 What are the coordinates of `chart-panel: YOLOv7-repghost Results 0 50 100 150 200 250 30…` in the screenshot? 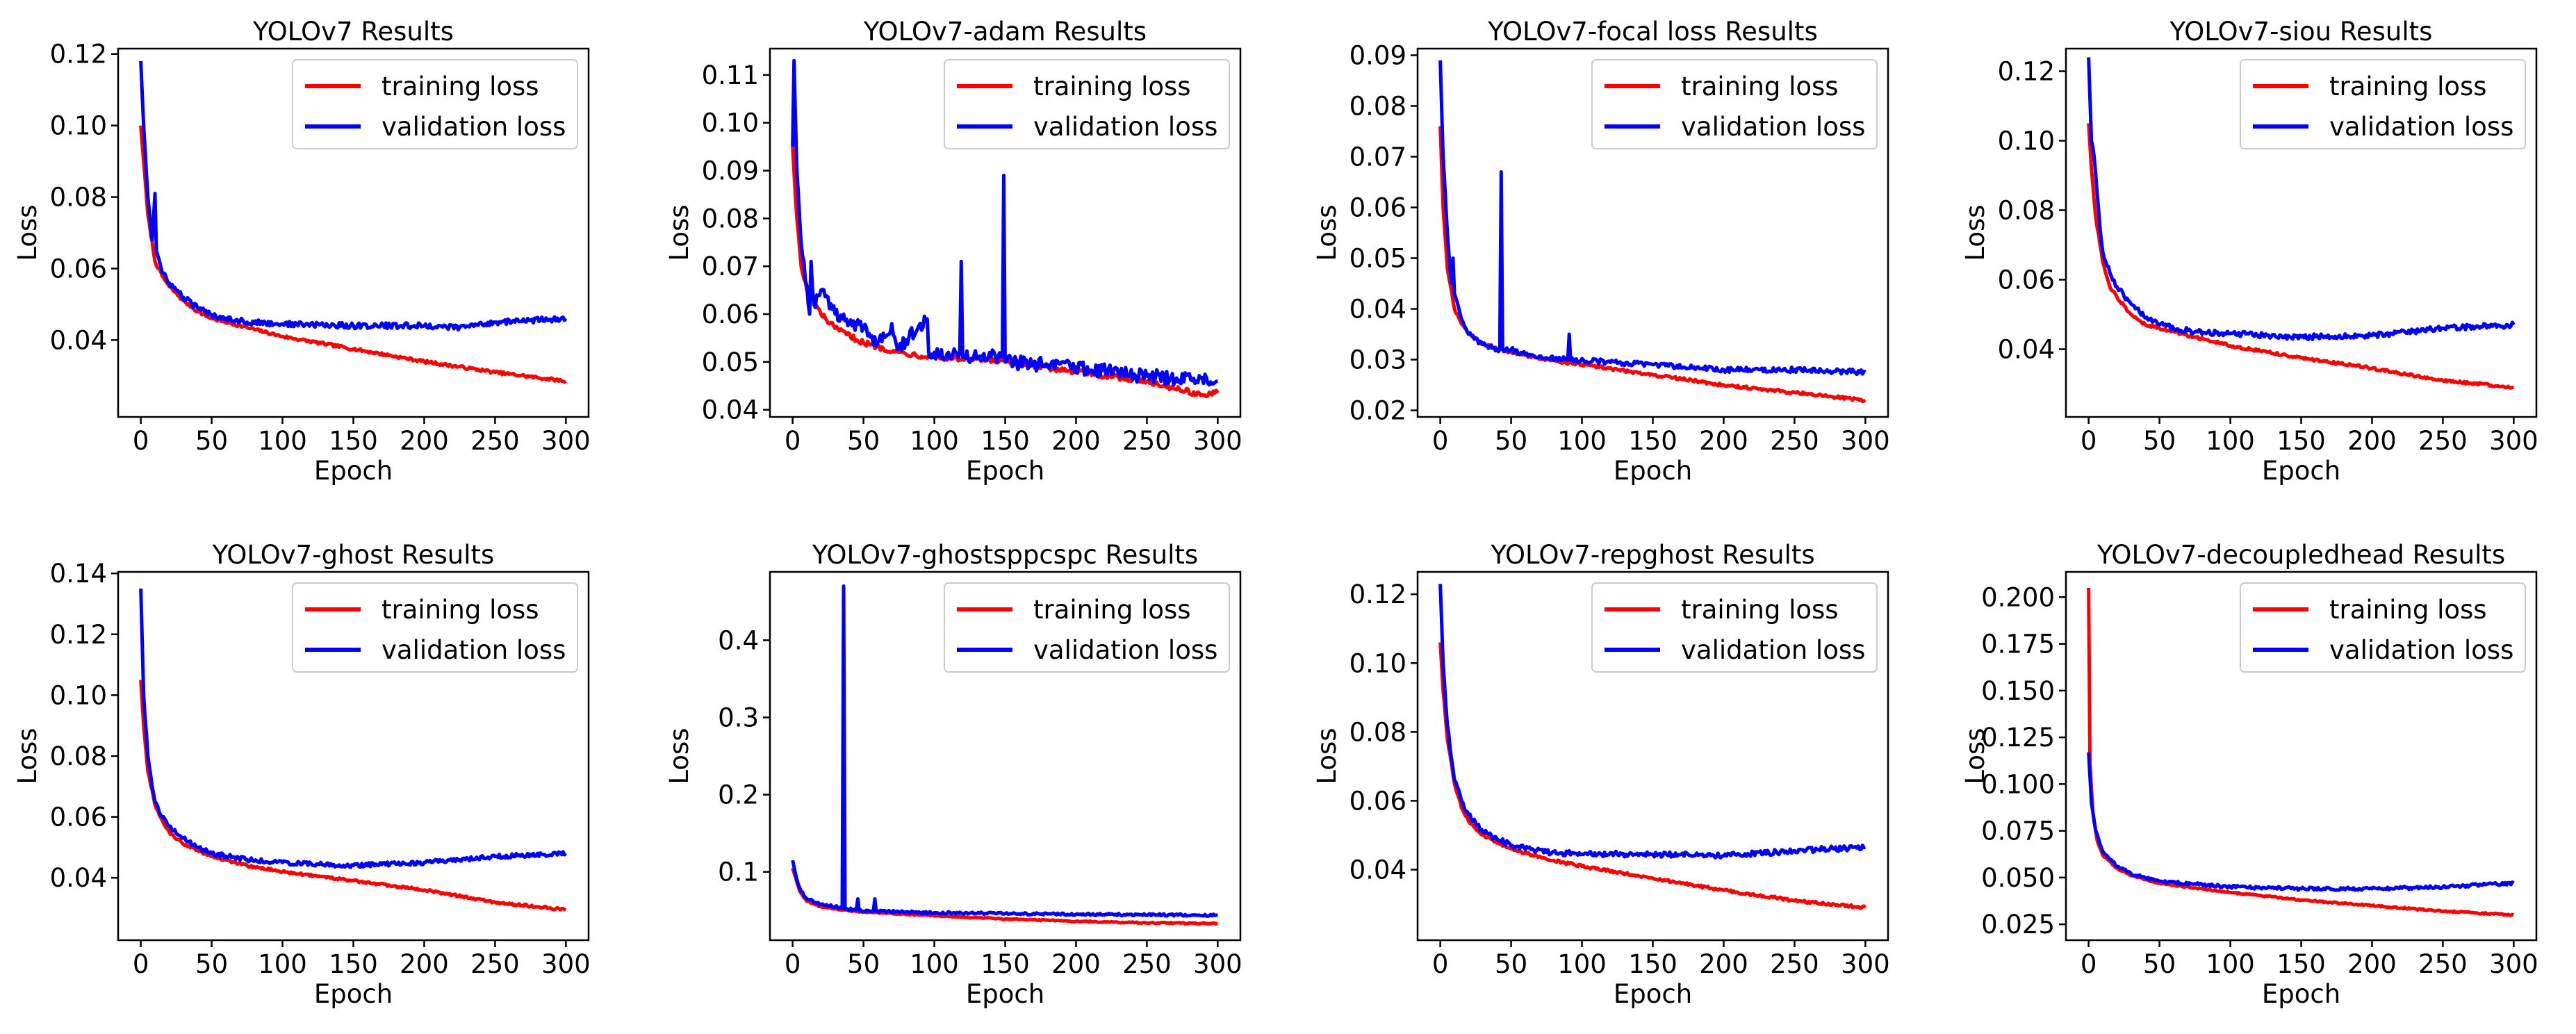 It's located at (1601, 774).